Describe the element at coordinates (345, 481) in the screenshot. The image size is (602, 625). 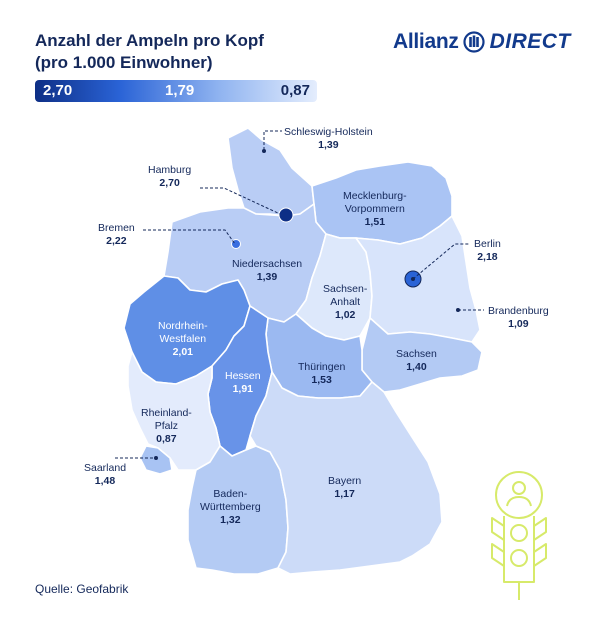
I see `label-bayern-name: Bayern` at that location.